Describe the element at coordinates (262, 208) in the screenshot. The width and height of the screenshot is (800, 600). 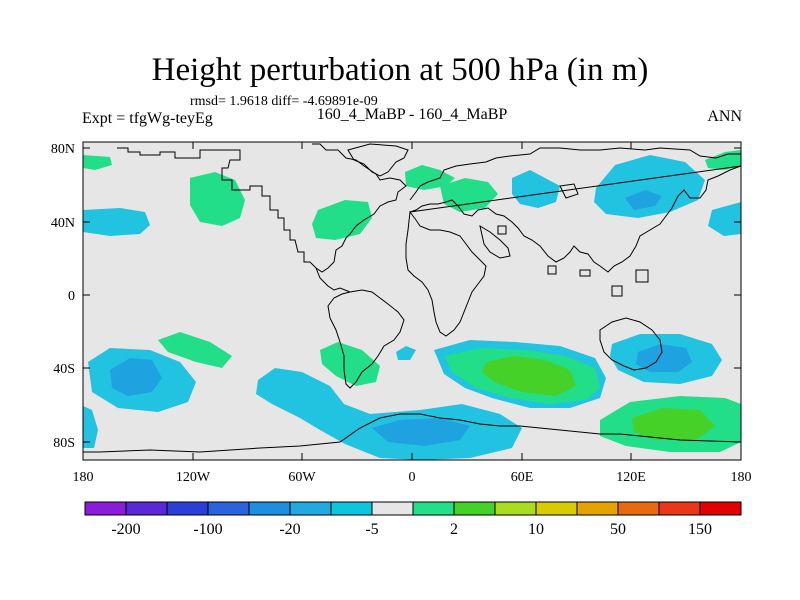
I see `coastline-north-america` at that location.